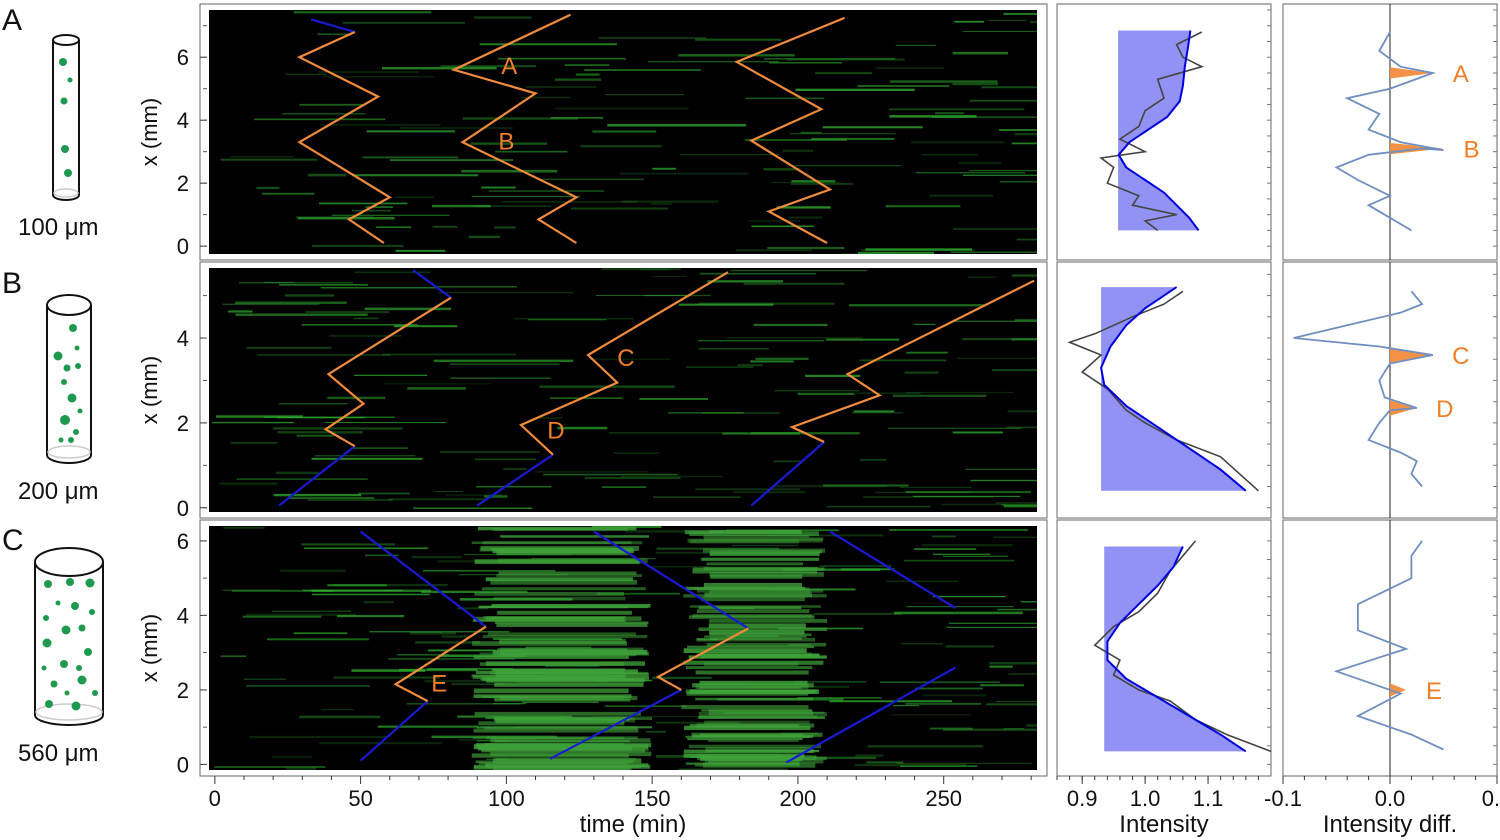 The width and height of the screenshot is (1500, 840). Describe the element at coordinates (1082, 798) in the screenshot. I see `x-tick-label: 0.9` at that location.